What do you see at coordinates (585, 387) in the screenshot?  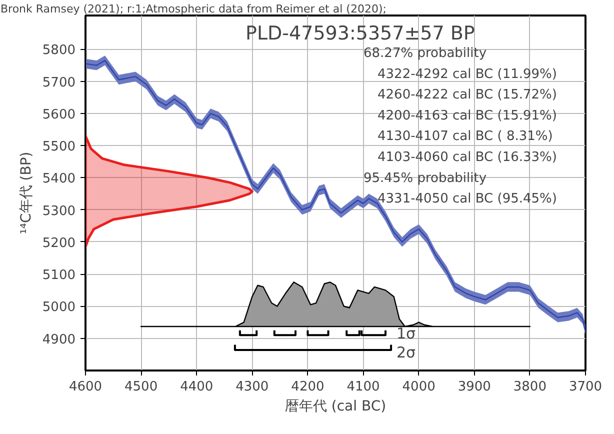 I see `x-tick-label: 3700` at bounding box center [585, 387].